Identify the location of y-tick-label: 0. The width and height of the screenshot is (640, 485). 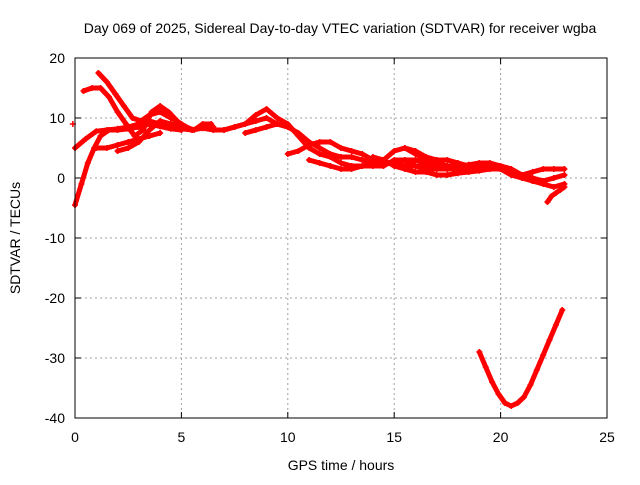
(61, 178).